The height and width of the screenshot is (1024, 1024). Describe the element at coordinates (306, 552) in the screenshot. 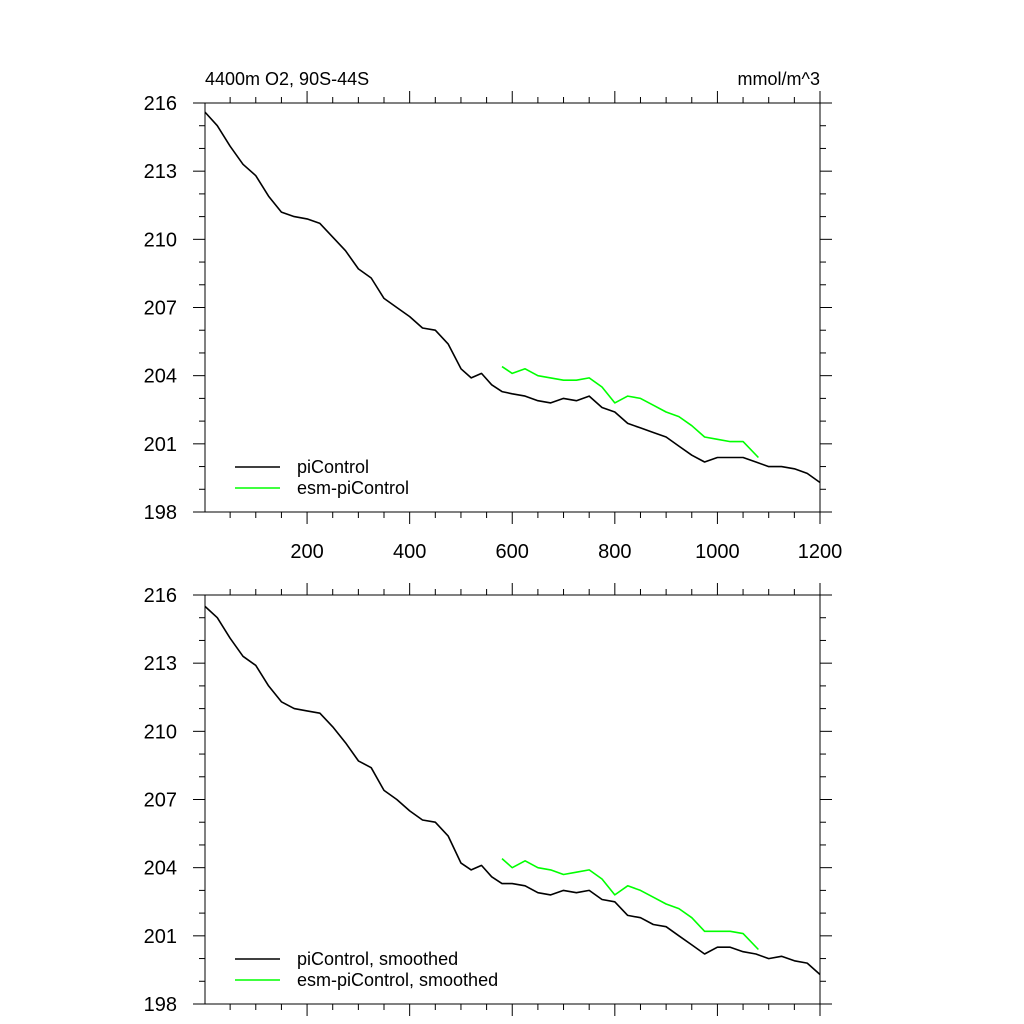

I see `x-tick-label: 200` at that location.